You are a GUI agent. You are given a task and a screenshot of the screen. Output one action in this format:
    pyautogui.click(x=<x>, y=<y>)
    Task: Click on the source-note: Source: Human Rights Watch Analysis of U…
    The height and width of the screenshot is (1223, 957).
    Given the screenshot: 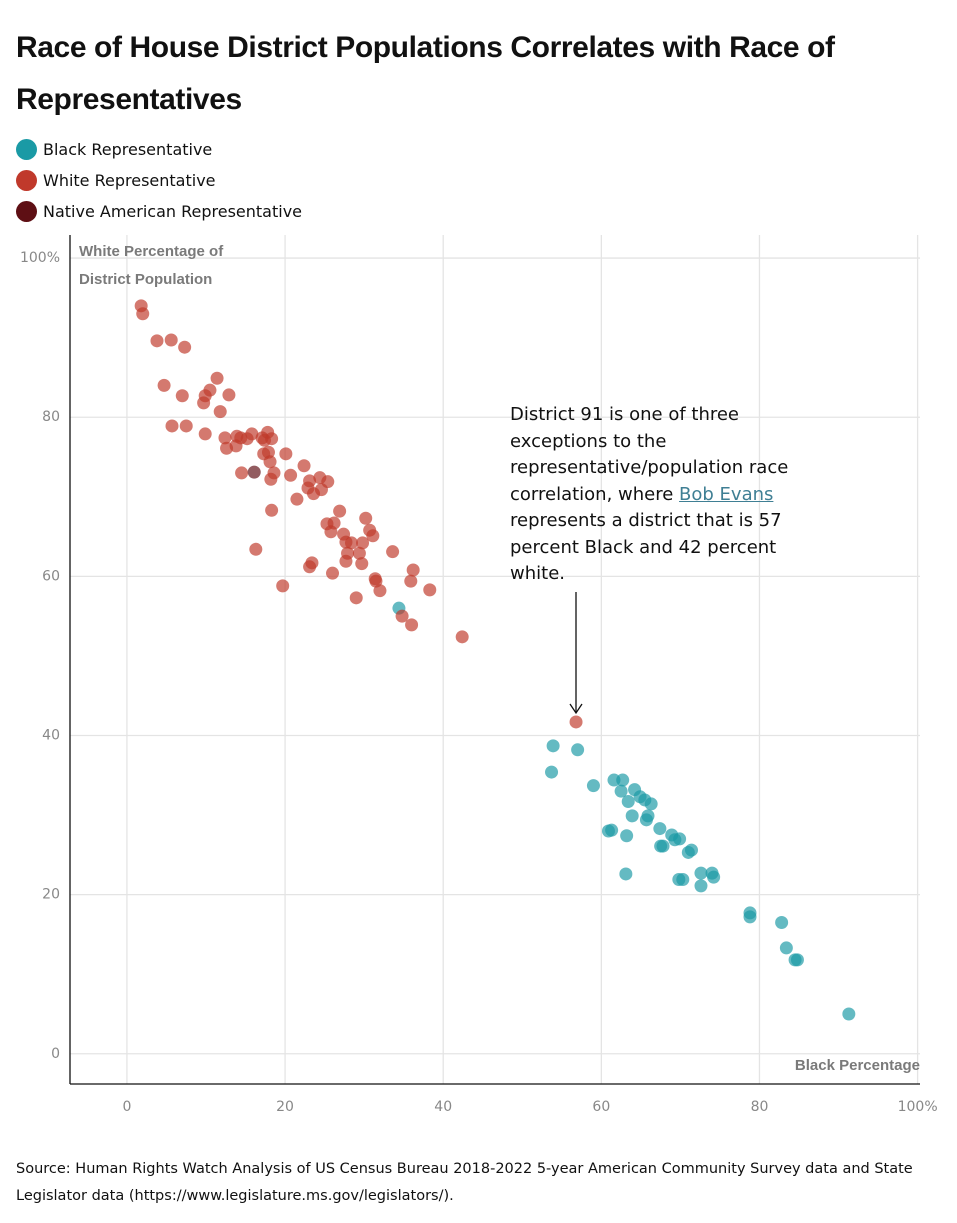 What is the action you would take?
    pyautogui.click(x=464, y=1182)
    